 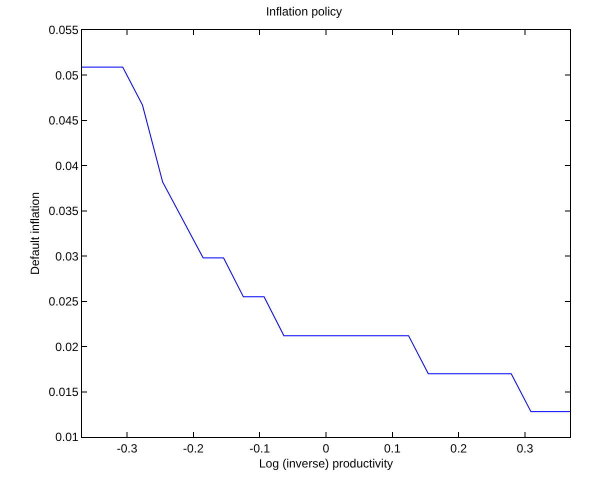 What do you see at coordinates (63, 211) in the screenshot?
I see `y-tick-label: 0.035` at bounding box center [63, 211].